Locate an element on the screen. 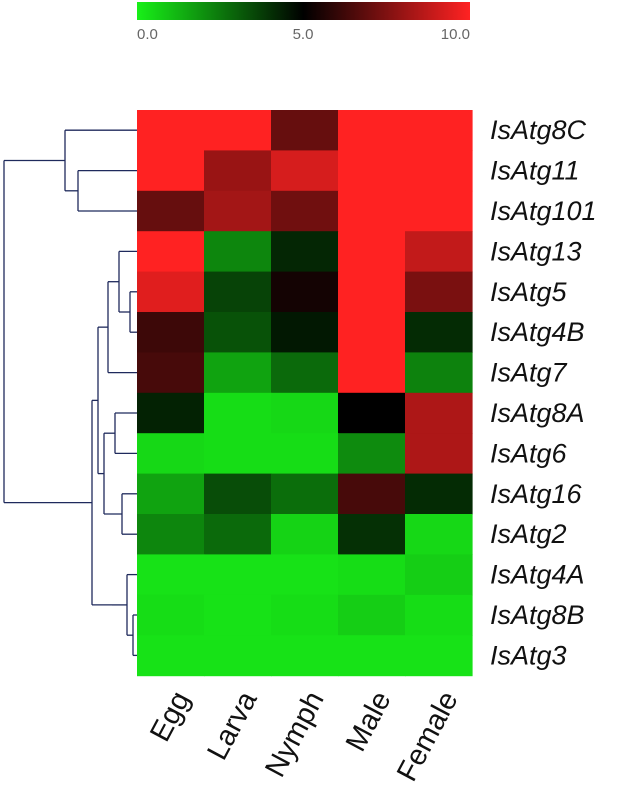  row-label: IsAtg2 is located at coordinates (528, 534).